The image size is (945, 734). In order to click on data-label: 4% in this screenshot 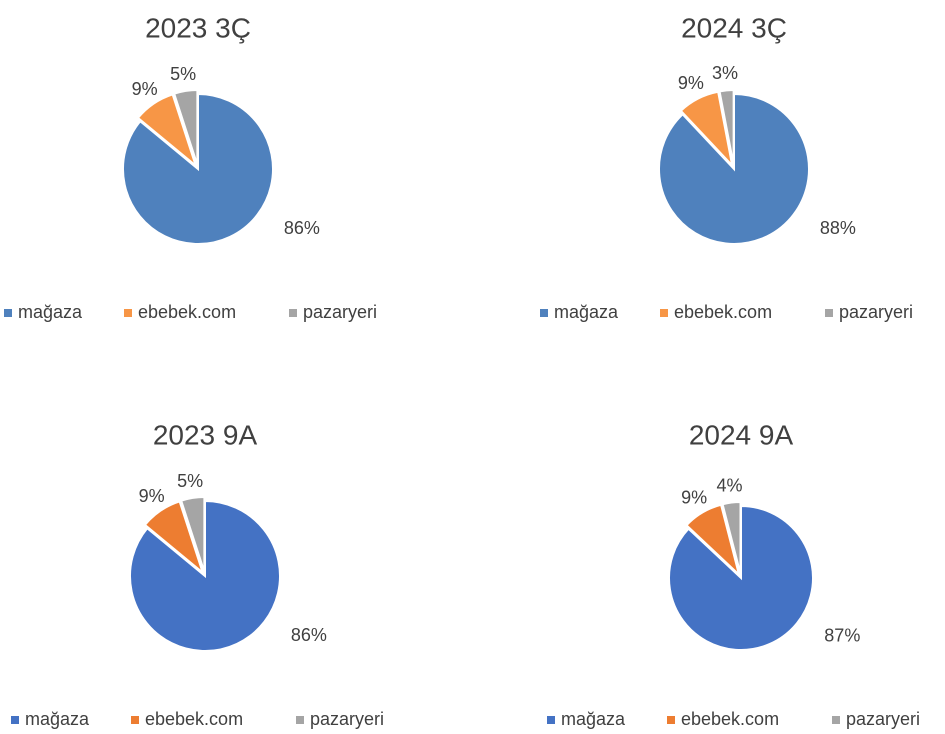, I will do `click(729, 485)`.